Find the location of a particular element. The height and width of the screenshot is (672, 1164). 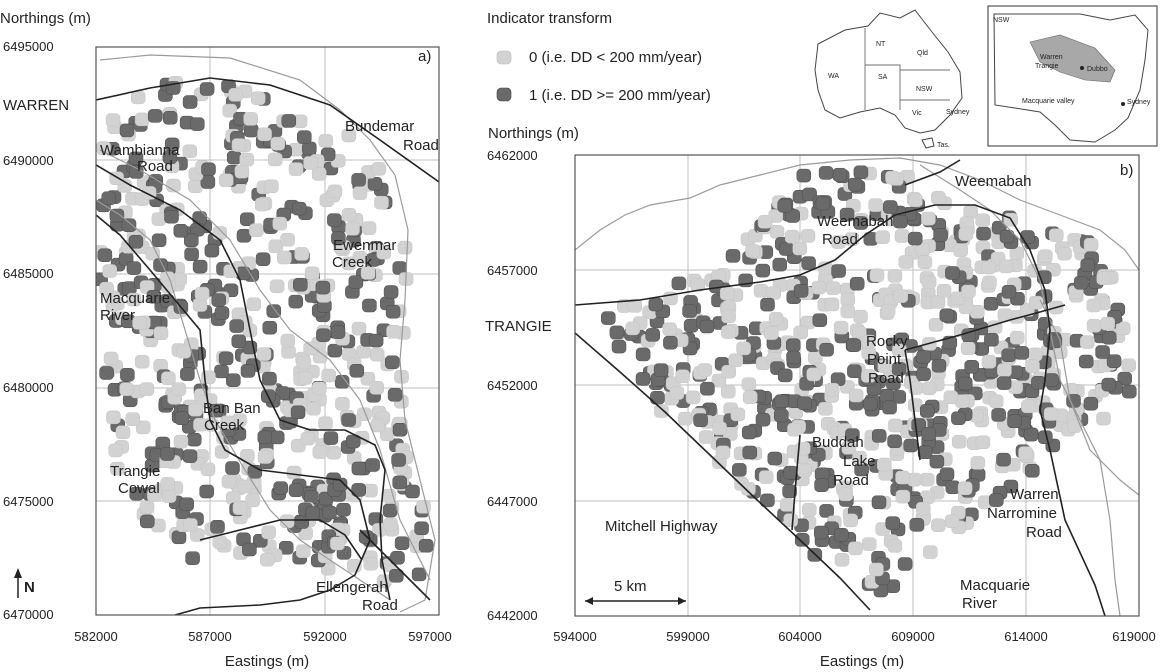

australia-outline is located at coordinates (888, 71).